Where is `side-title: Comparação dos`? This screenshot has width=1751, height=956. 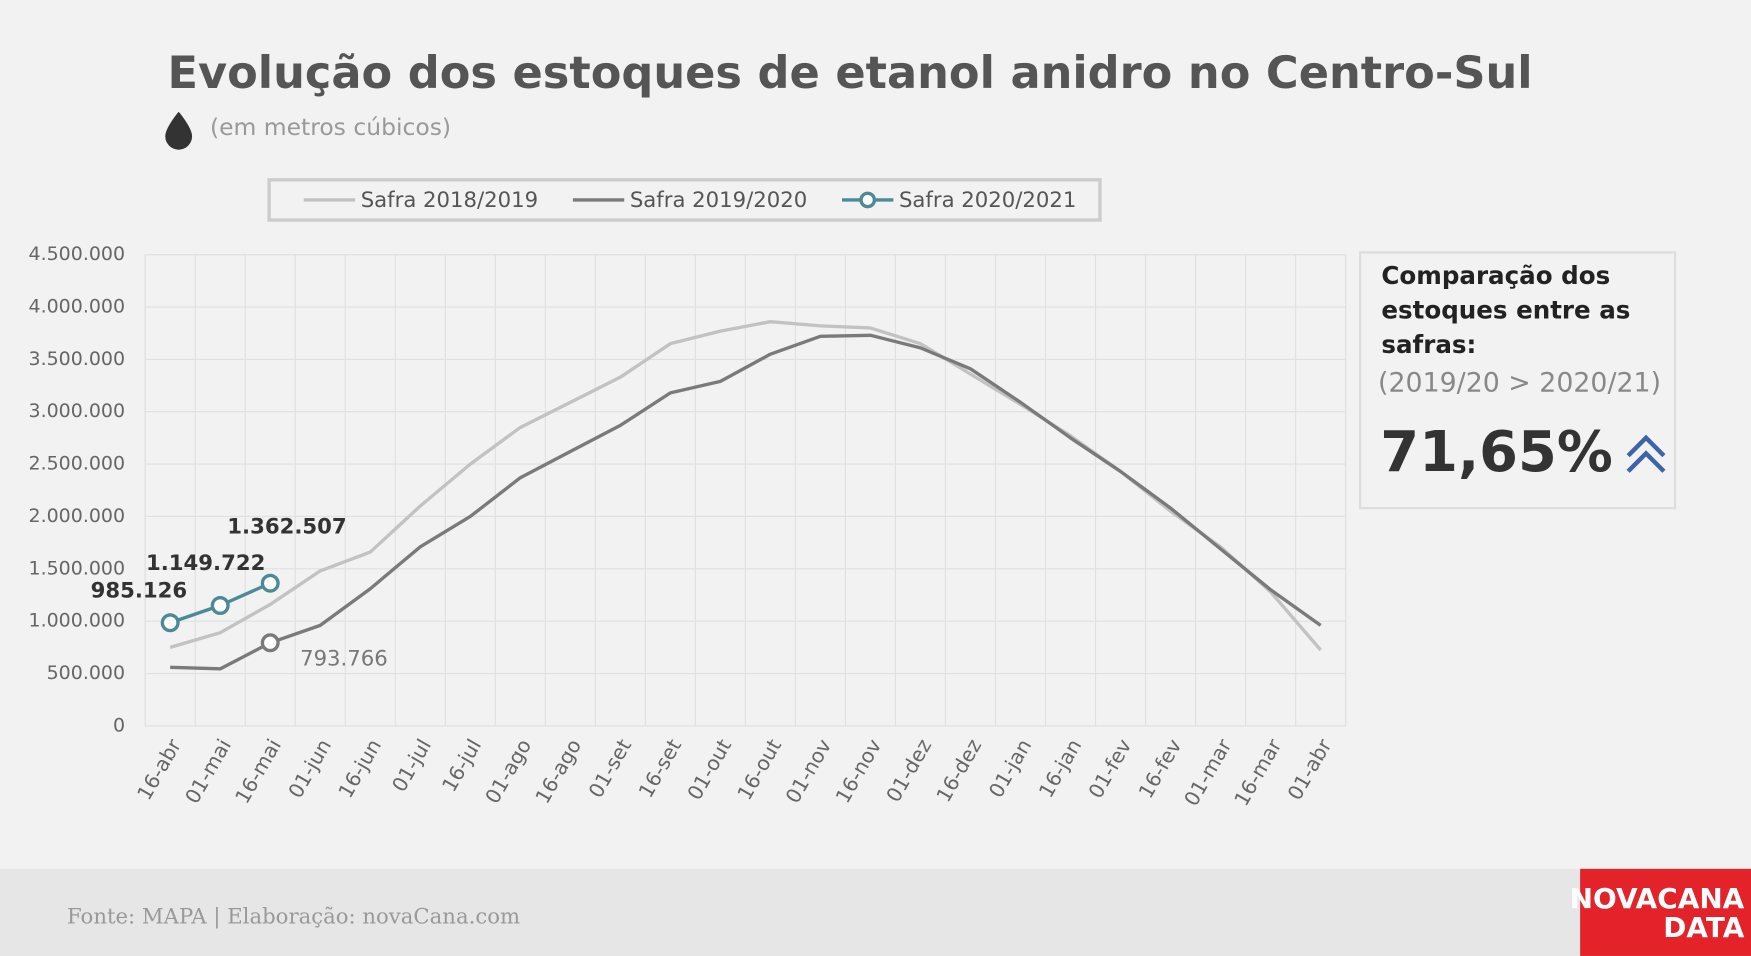 side-title: Comparação dos is located at coordinates (1495, 275).